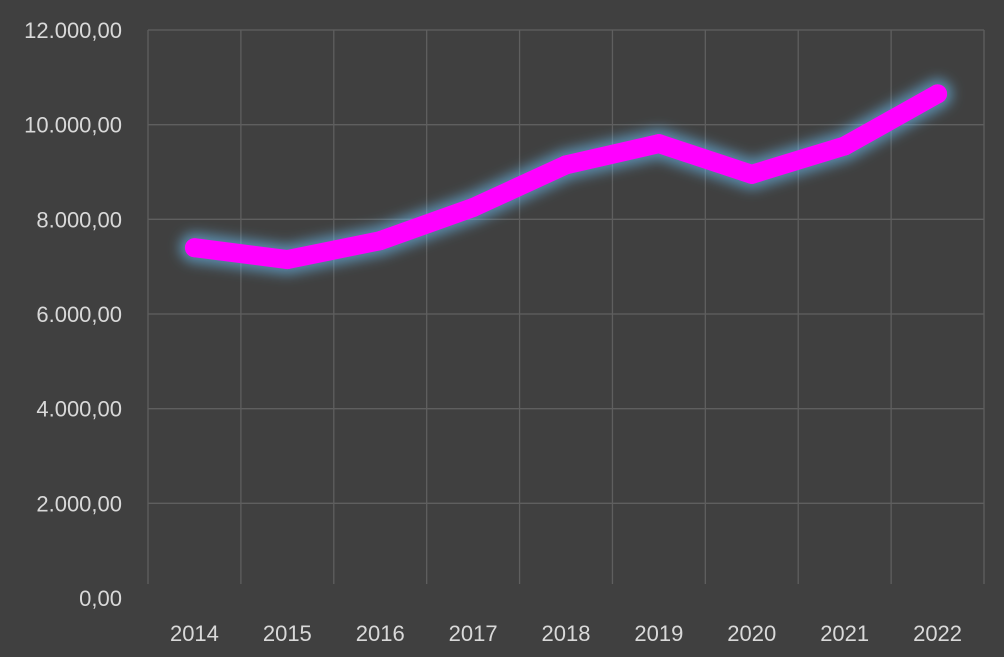  What do you see at coordinates (79, 409) in the screenshot?
I see `y-tick-label: 4.000,00` at bounding box center [79, 409].